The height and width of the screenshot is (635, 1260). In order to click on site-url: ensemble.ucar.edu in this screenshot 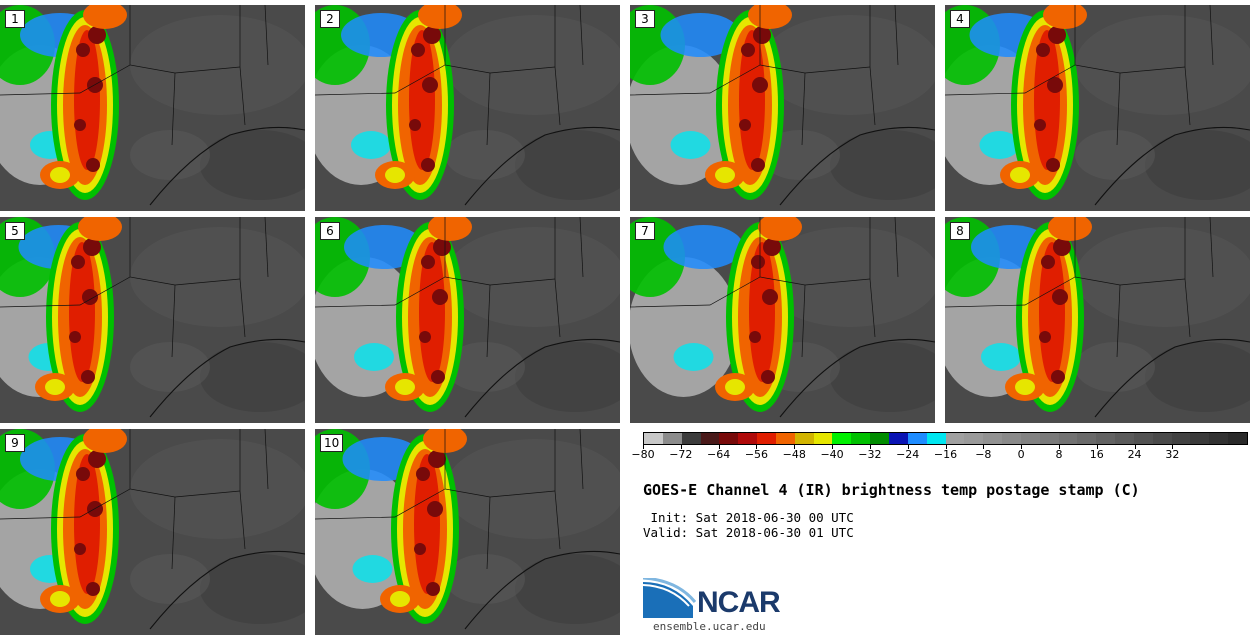, I will do `click(709, 626)`.